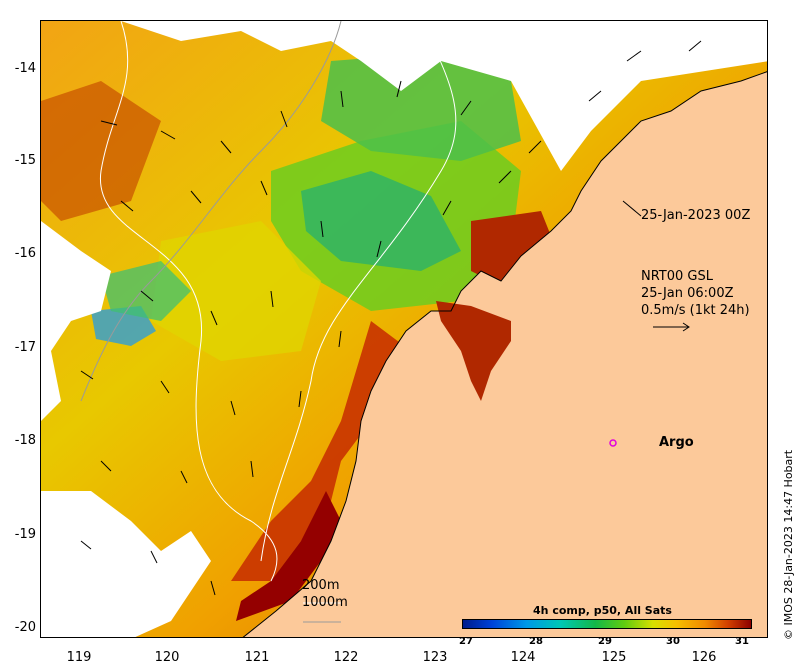 The image size is (810, 672). Describe the element at coordinates (25, 68) in the screenshot. I see `y-tick-label: -14` at that location.